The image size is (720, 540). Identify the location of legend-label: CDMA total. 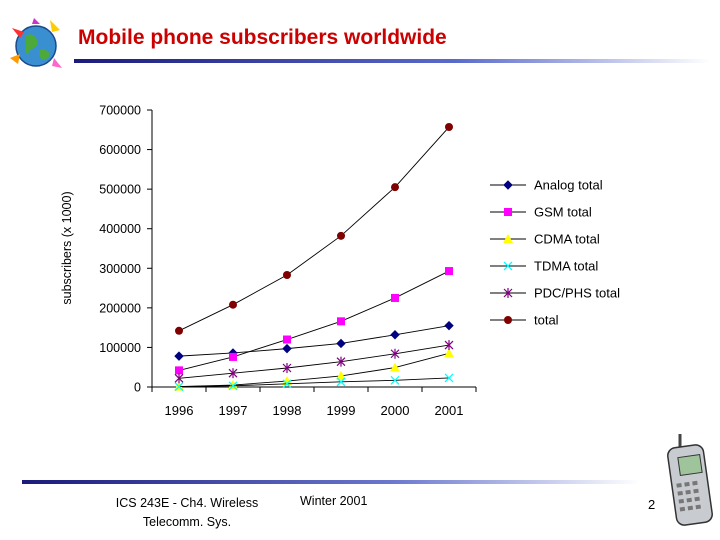
(567, 239).